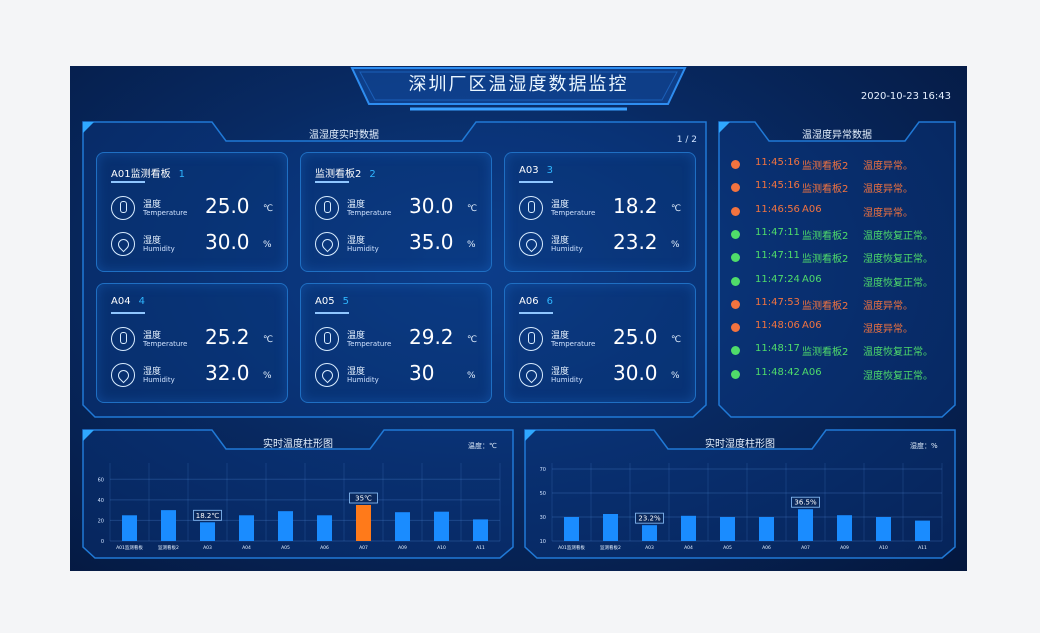 This screenshot has height=633, width=1040. I want to click on sensor-card: 监测看板2 2 温度 Temperature 30.0 ℃ 湿度 Humidity 35.0%, so click(396, 212).